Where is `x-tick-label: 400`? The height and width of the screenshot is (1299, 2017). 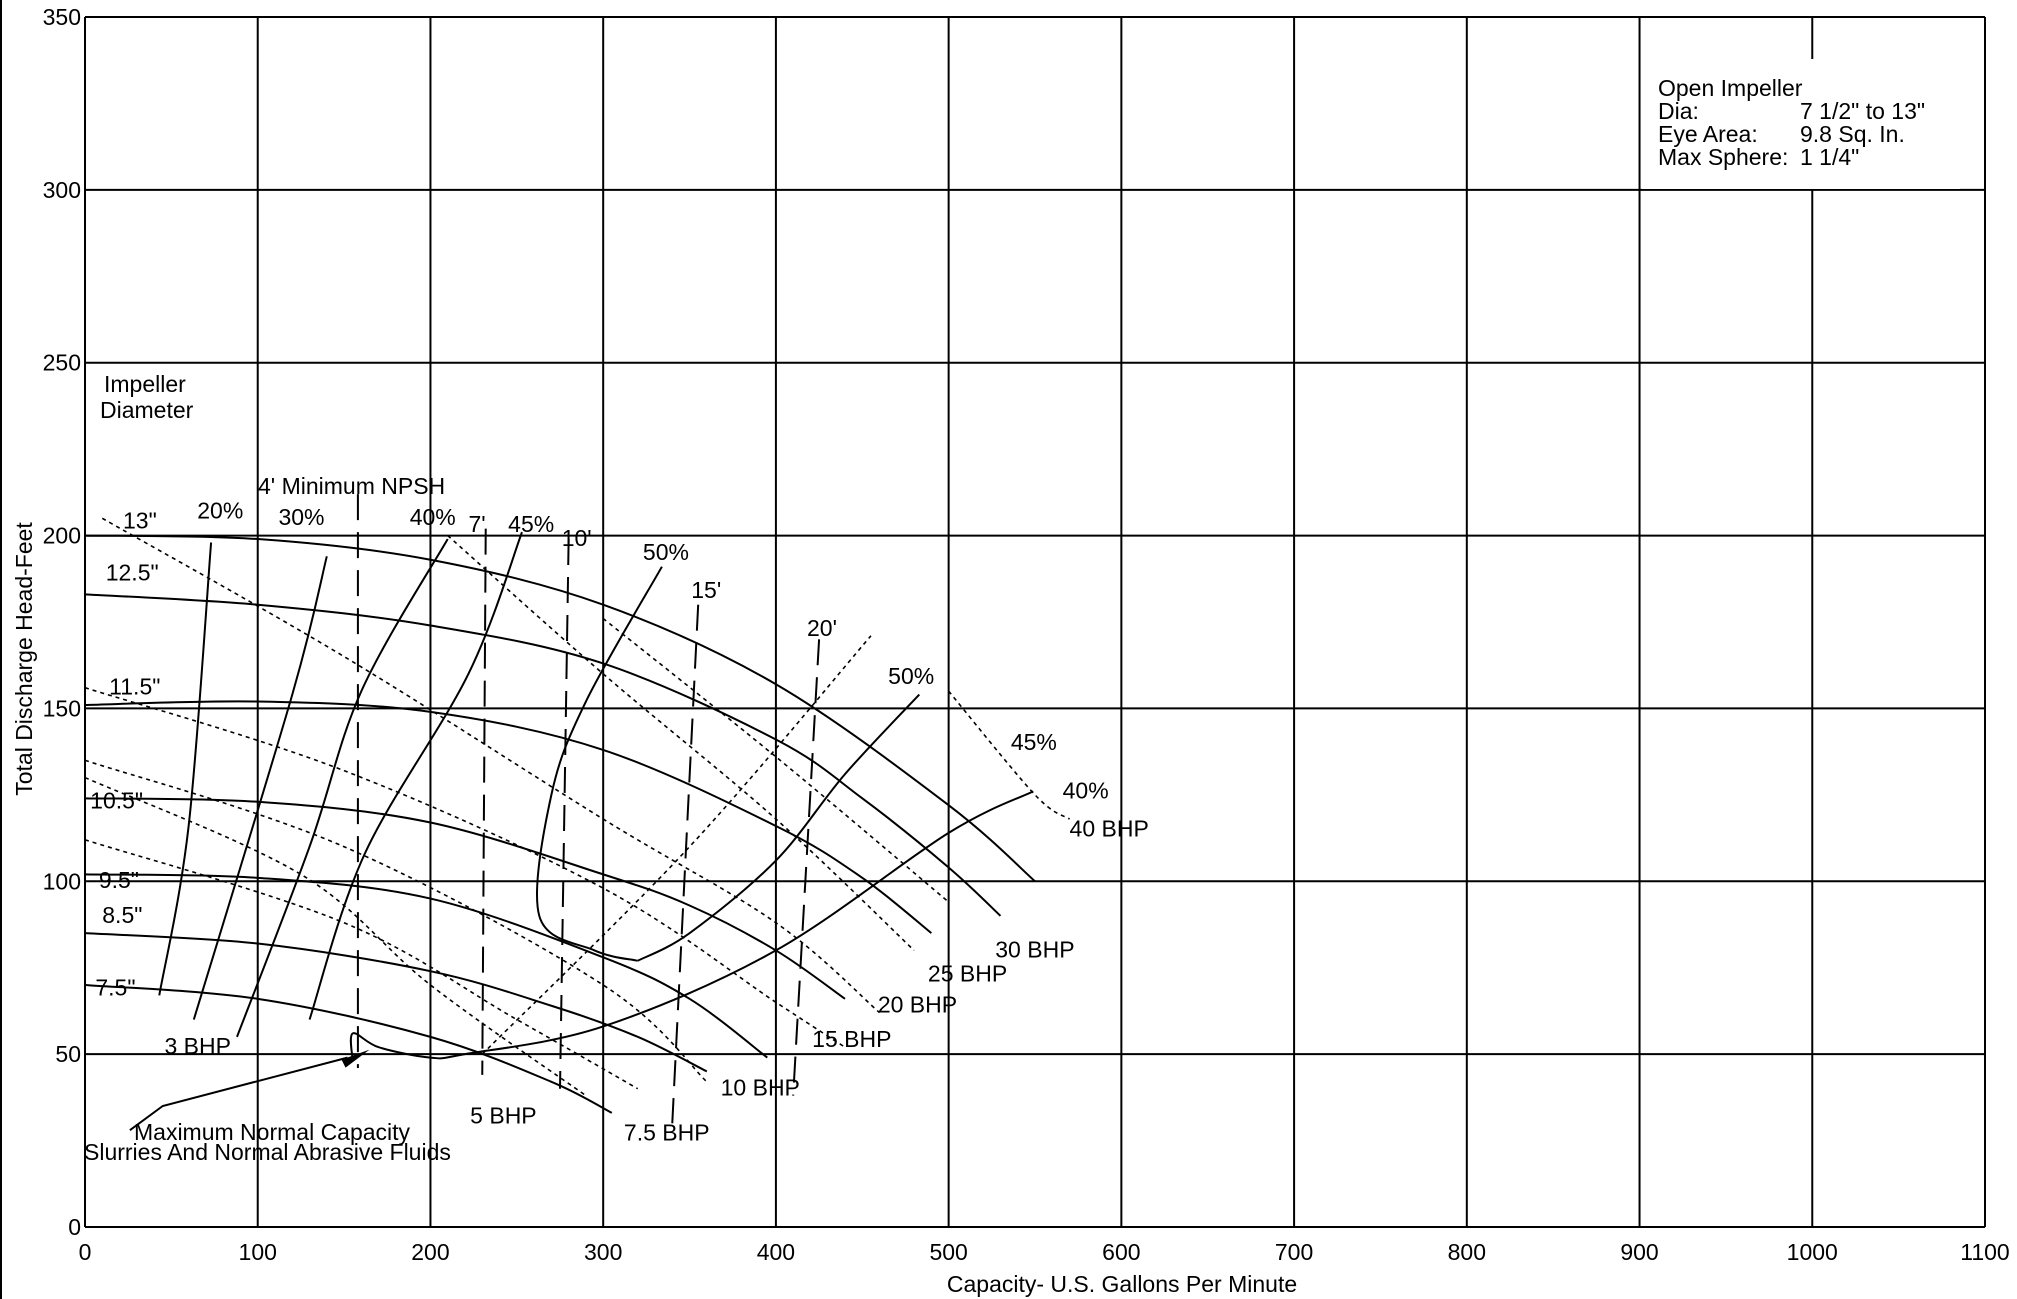
x-tick-label: 400 is located at coordinates (776, 1252).